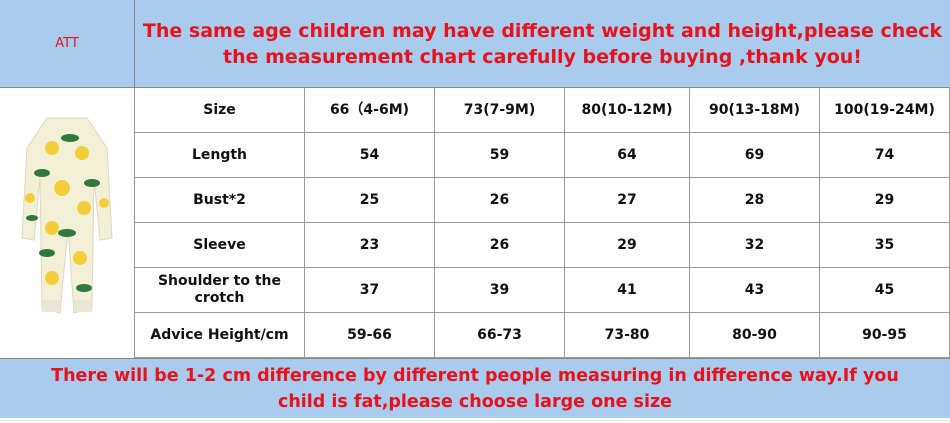 This screenshot has height=423, width=950. What do you see at coordinates (370, 335) in the screenshot?
I see `value-cell: 59-66` at bounding box center [370, 335].